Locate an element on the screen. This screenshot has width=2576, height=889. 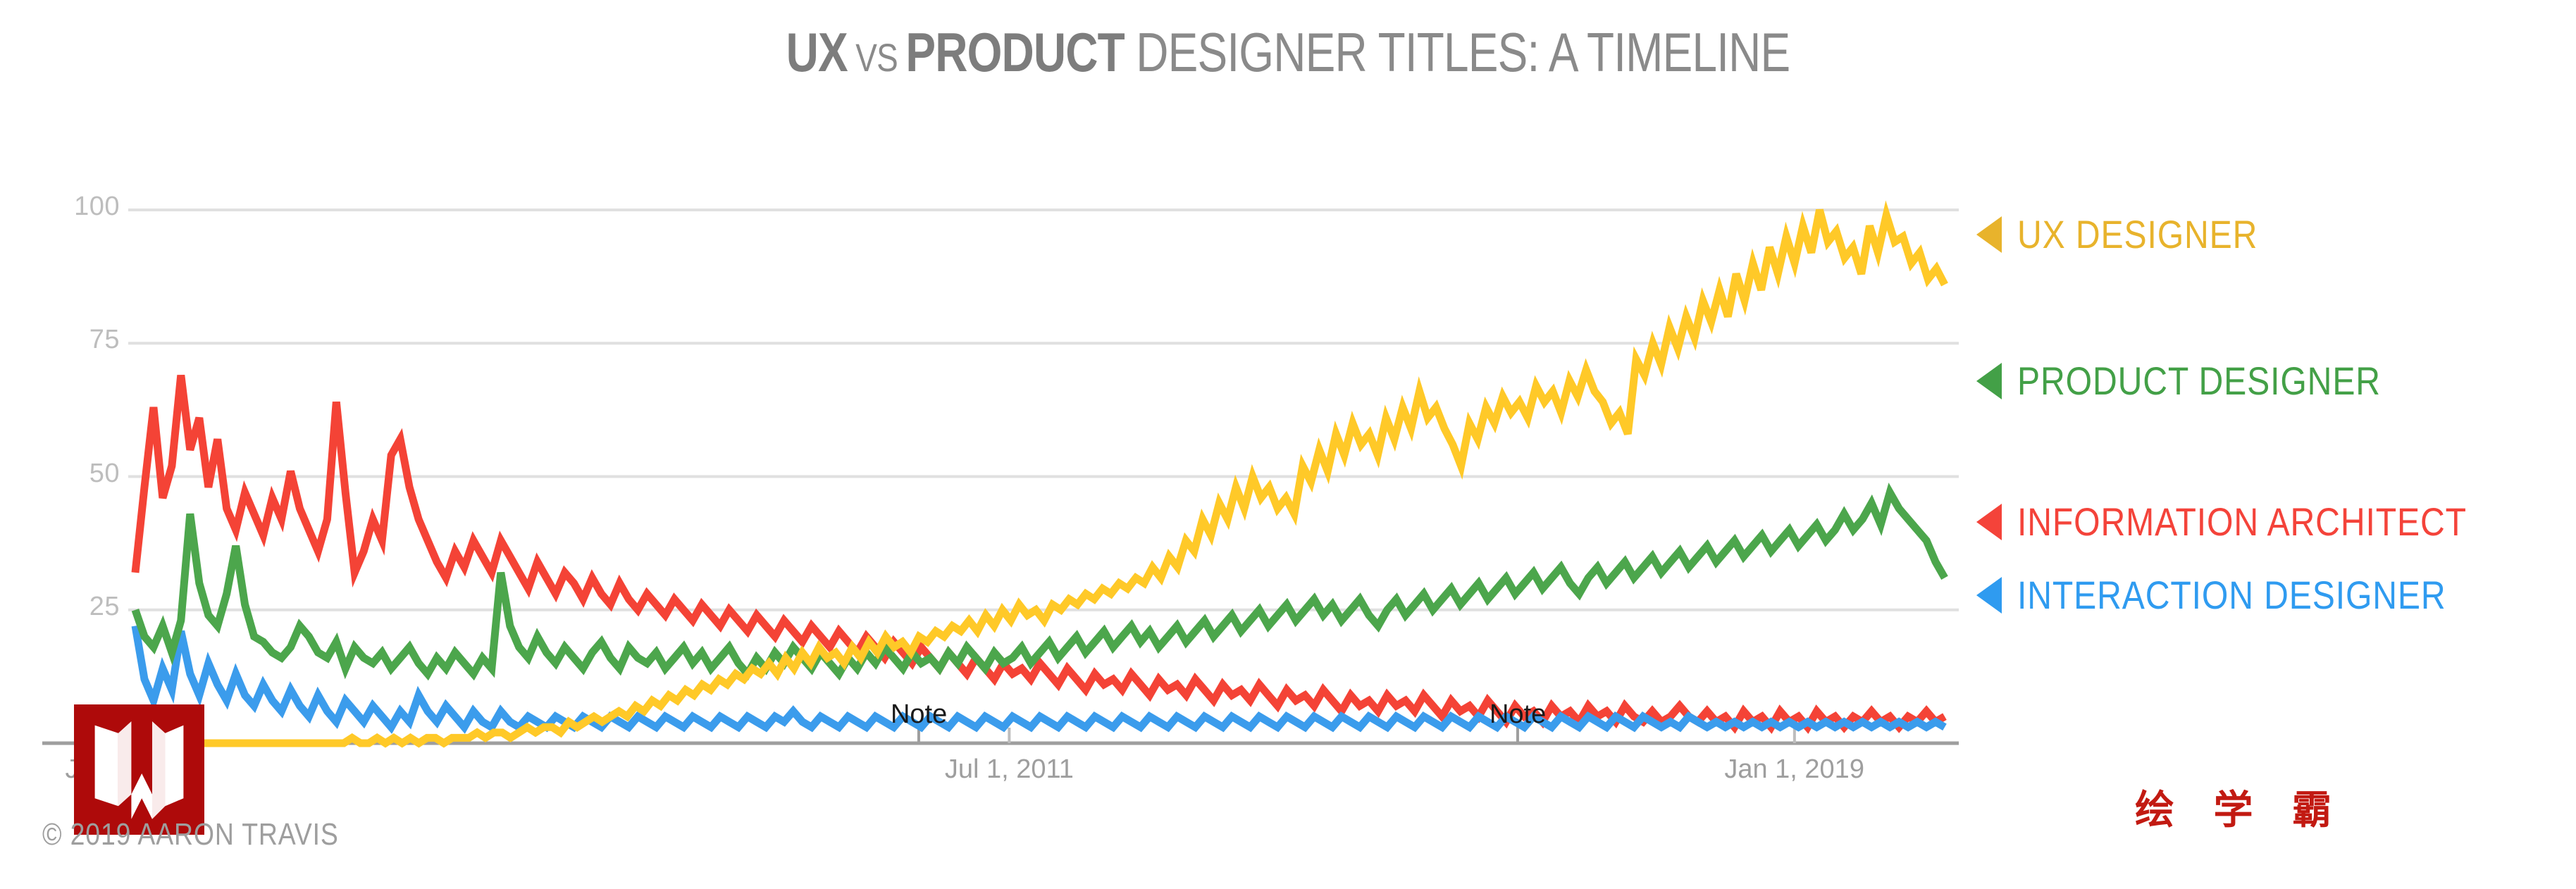
legend-label: UX DESIGNER is located at coordinates (2137, 234).